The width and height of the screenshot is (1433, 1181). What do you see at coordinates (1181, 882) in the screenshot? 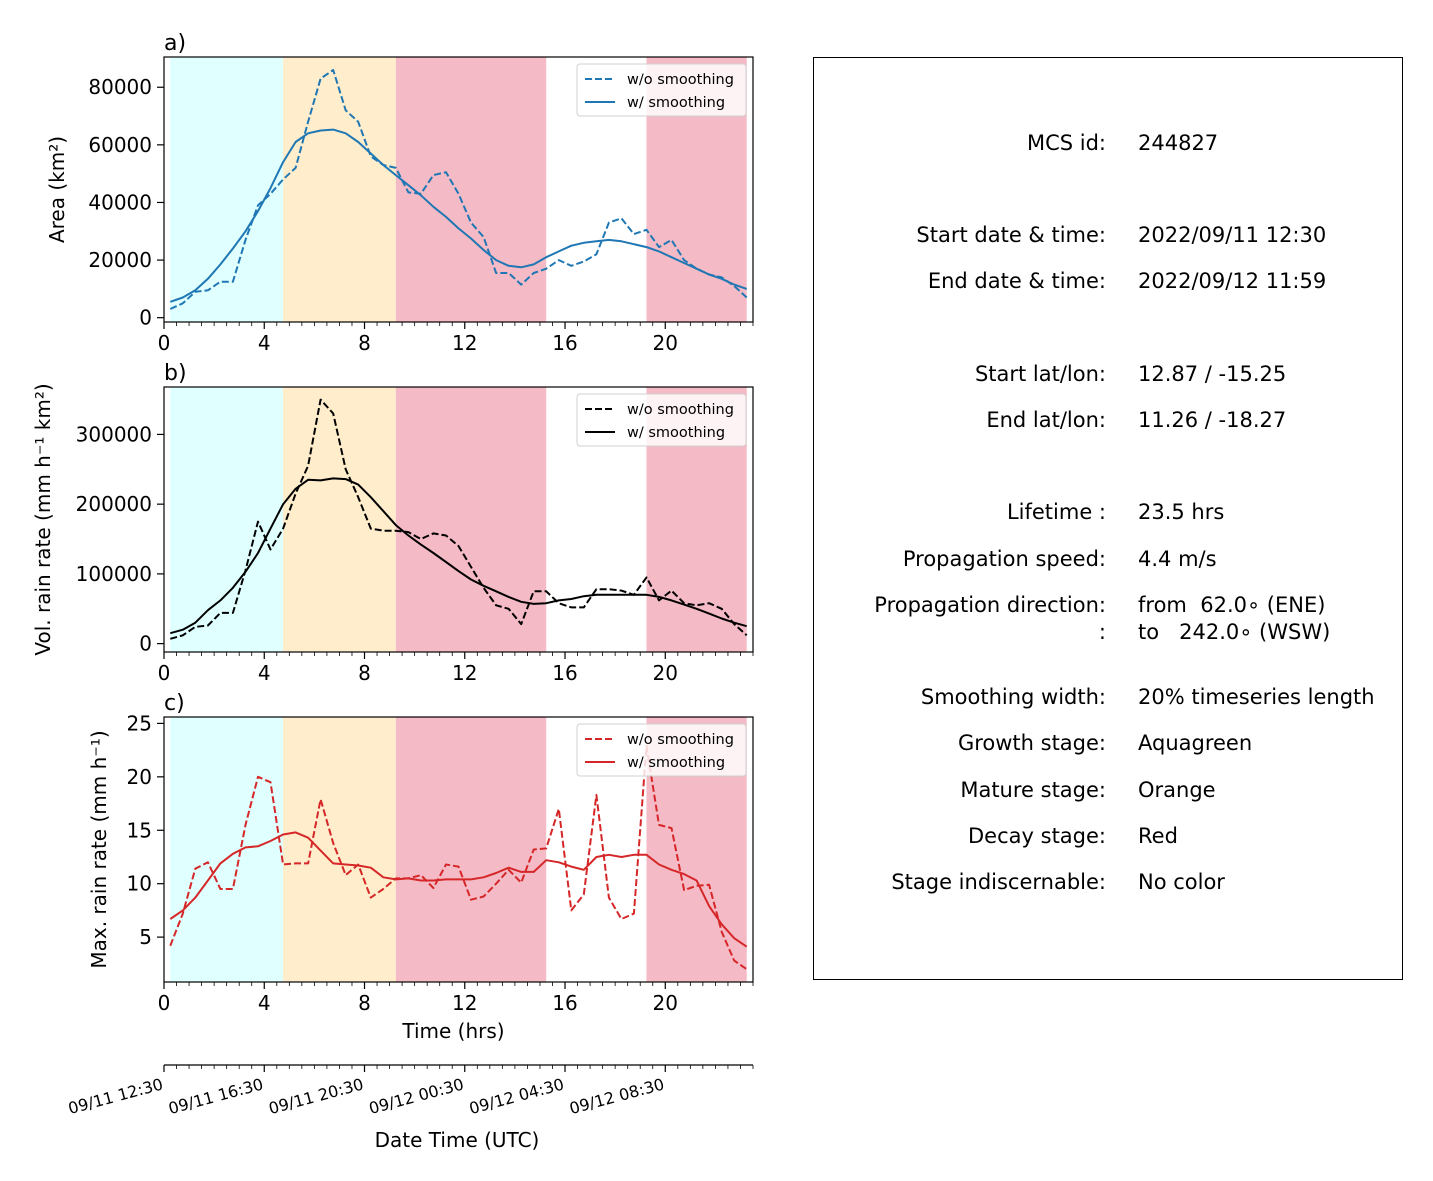
I see `info-value: No color` at bounding box center [1181, 882].